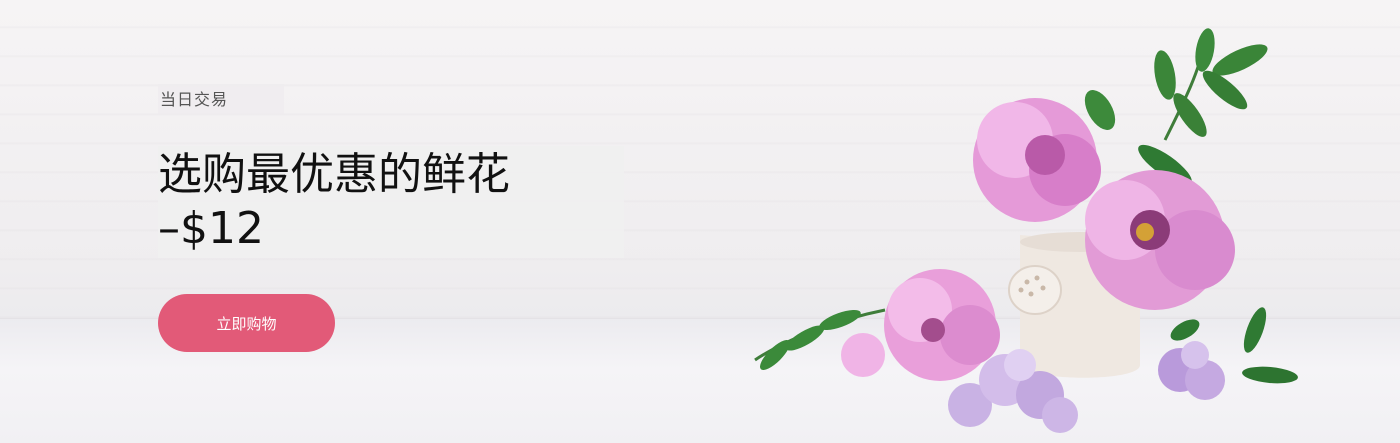 The image size is (1400, 443). Describe the element at coordinates (391, 202) in the screenshot. I see `hero-headline: 选购最优惠的鲜花 –$12` at that location.